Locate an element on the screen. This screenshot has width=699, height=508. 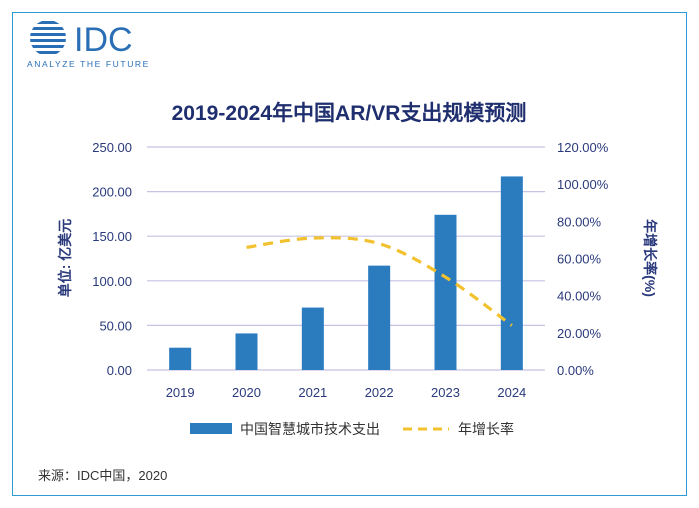
legend-bar-label: 中国智慧城市技术支出 is located at coordinates (310, 429).